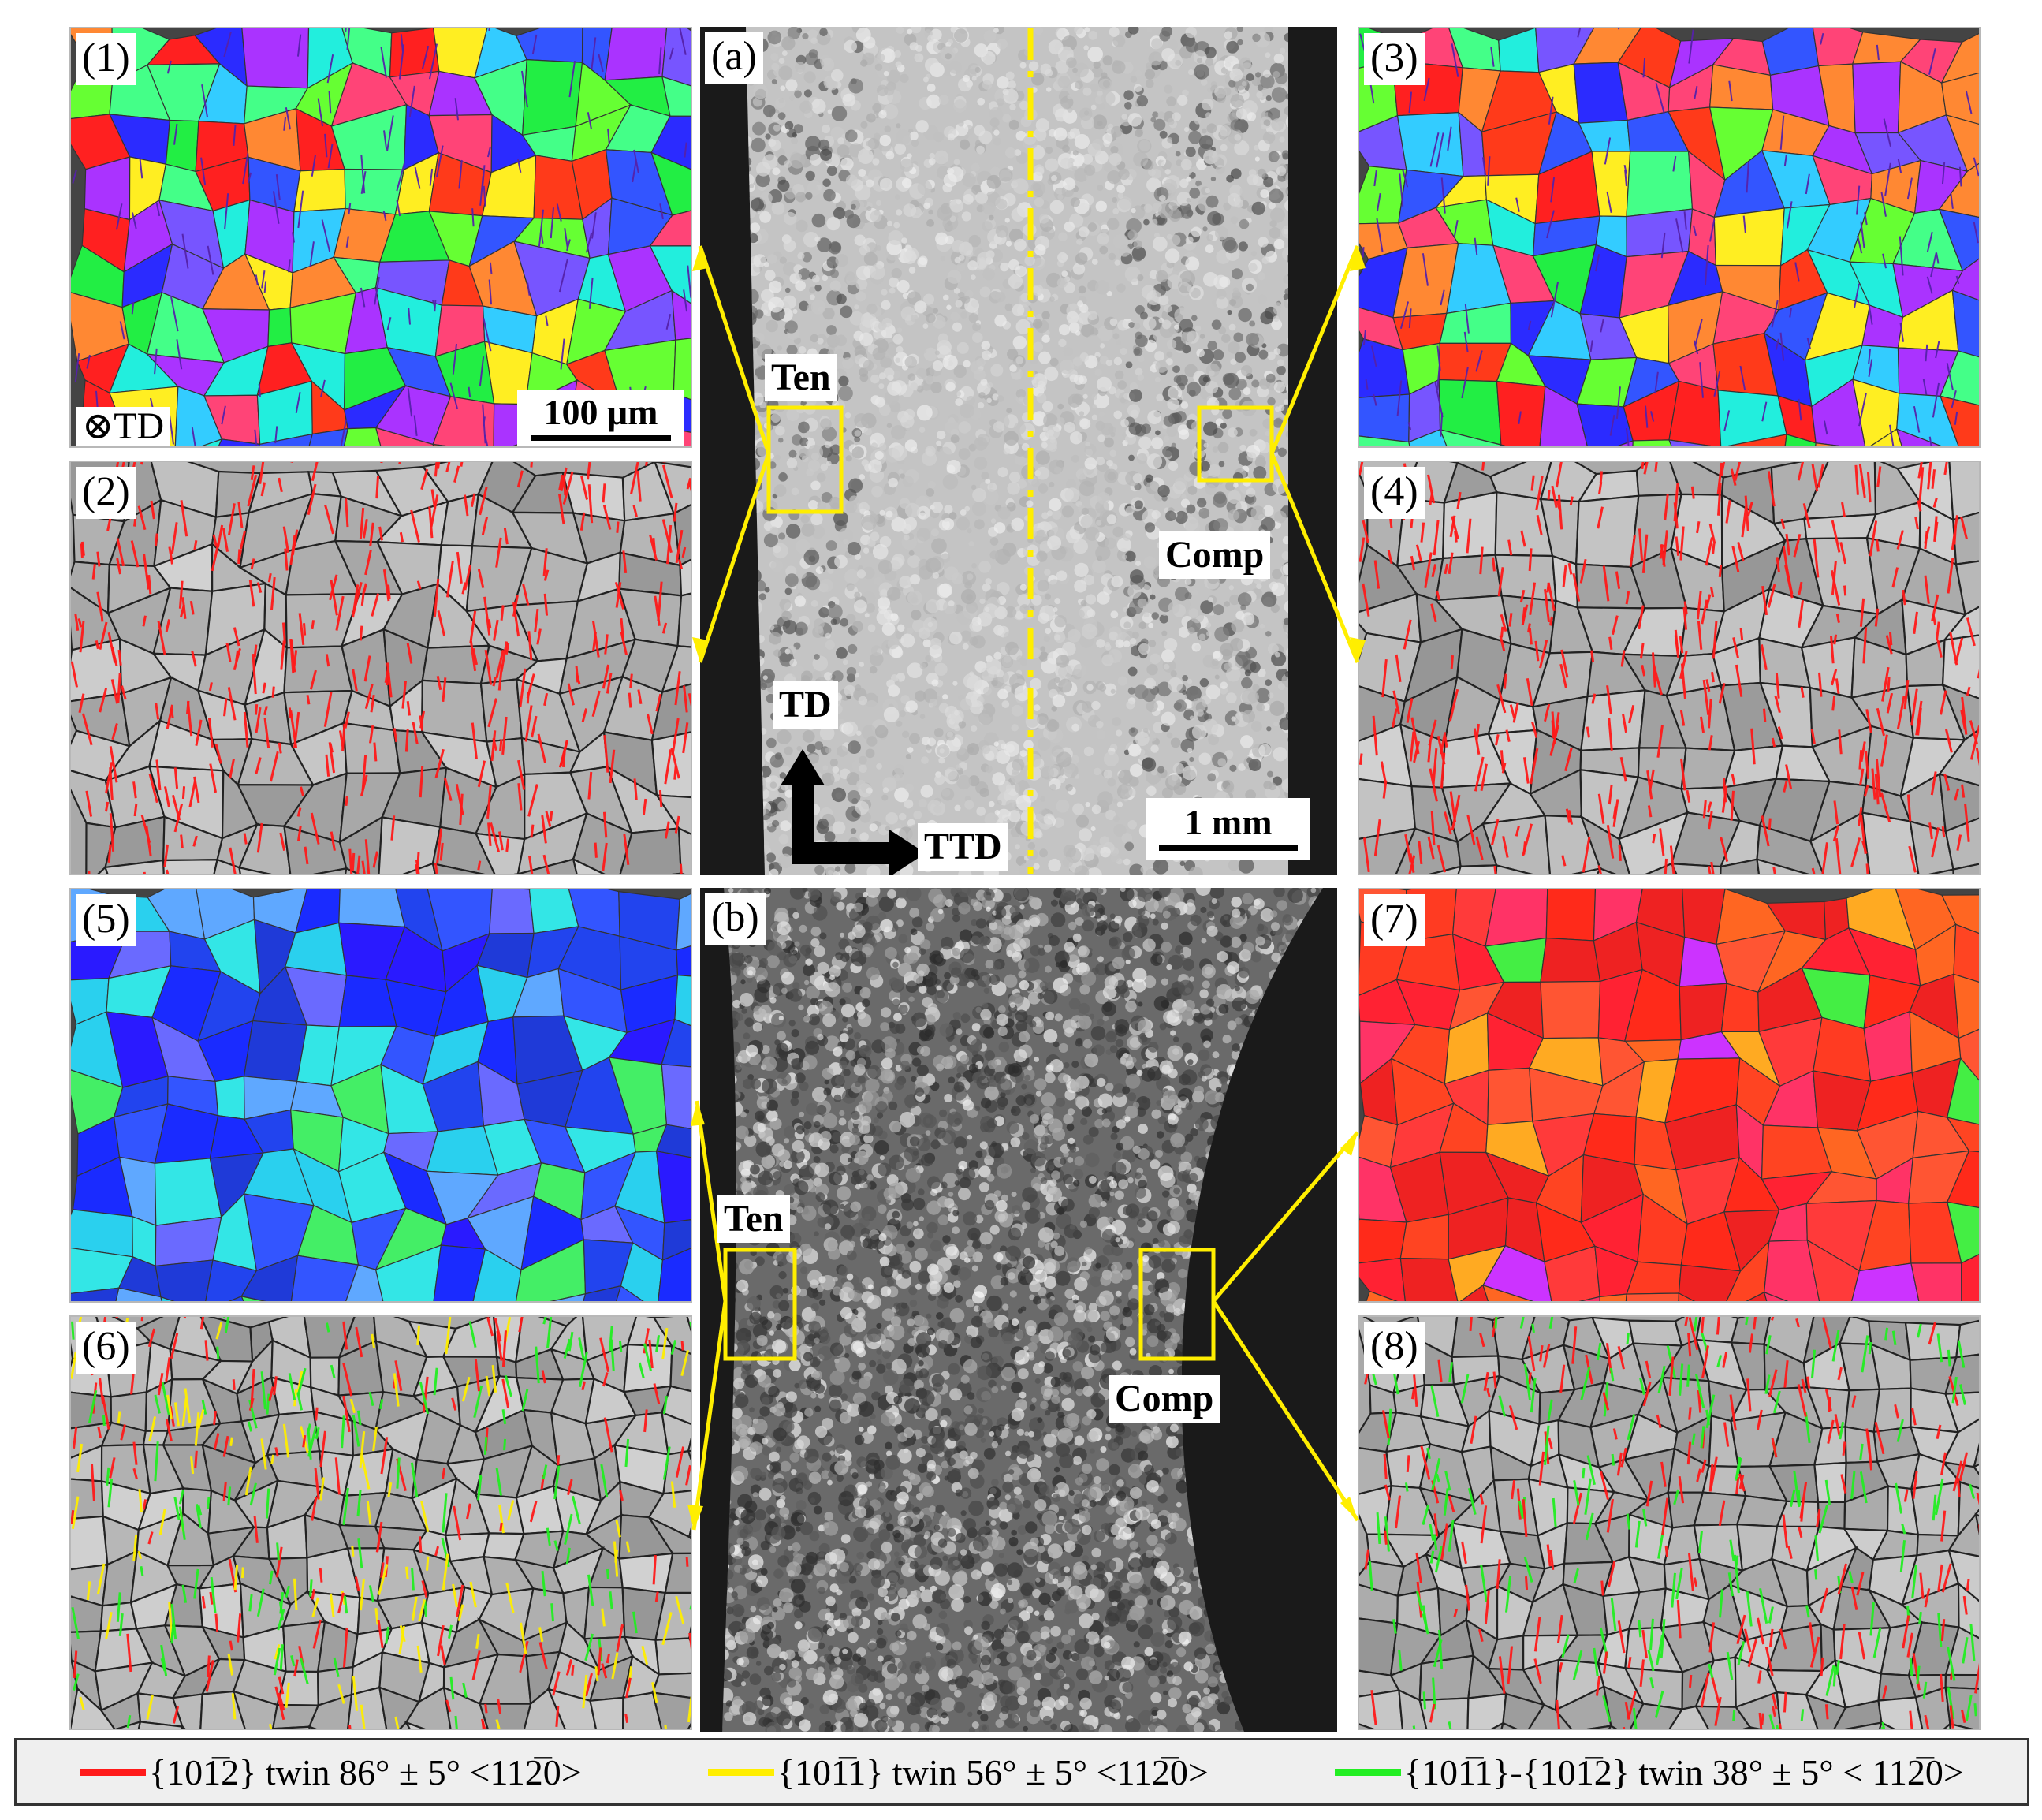  What do you see at coordinates (106, 920) in the screenshot?
I see `panel-5-label: (5)` at bounding box center [106, 920].